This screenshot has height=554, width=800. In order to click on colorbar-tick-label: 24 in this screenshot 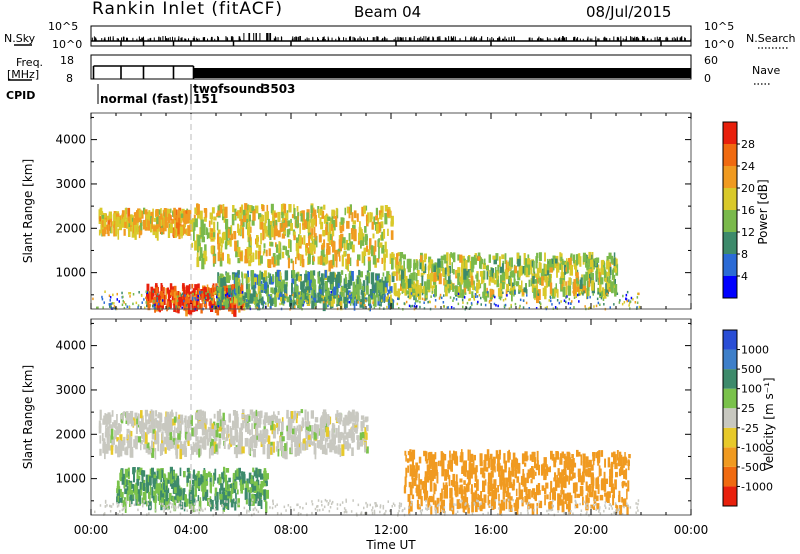, I will do `click(748, 166)`.